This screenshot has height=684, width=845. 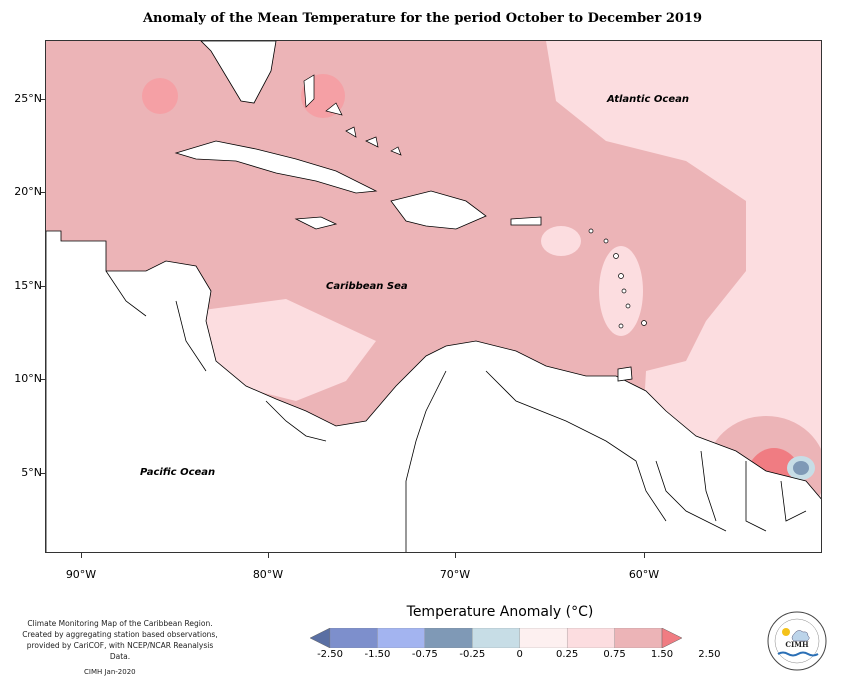 What do you see at coordinates (110, 672) in the screenshot?
I see `map-credit: CIMH Jan-2020` at bounding box center [110, 672].